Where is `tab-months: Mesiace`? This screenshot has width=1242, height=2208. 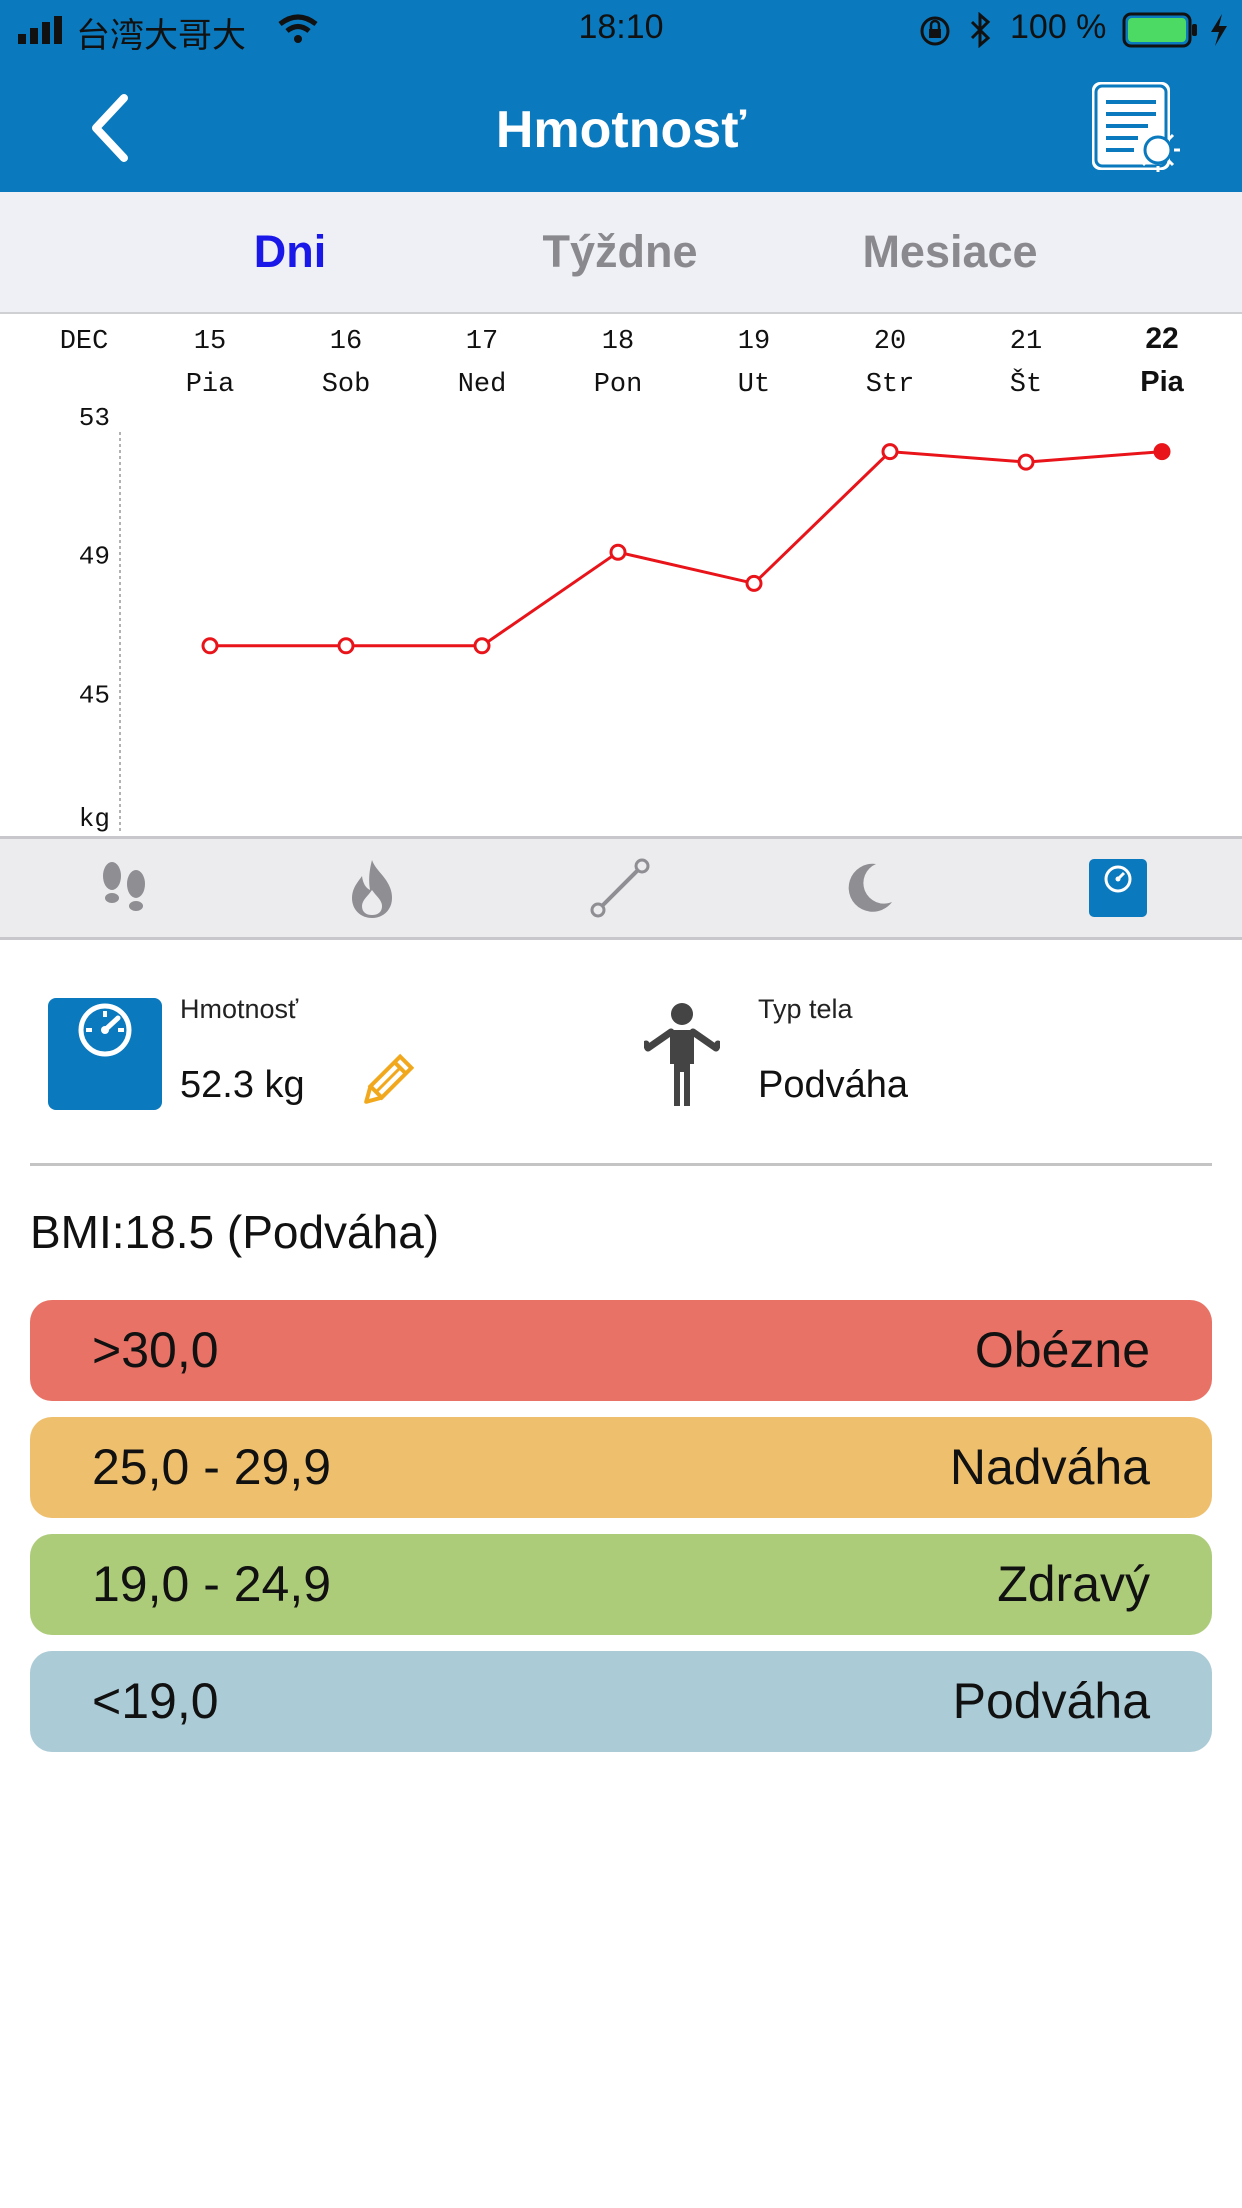
tab-months: Mesiace is located at coordinates (950, 251).